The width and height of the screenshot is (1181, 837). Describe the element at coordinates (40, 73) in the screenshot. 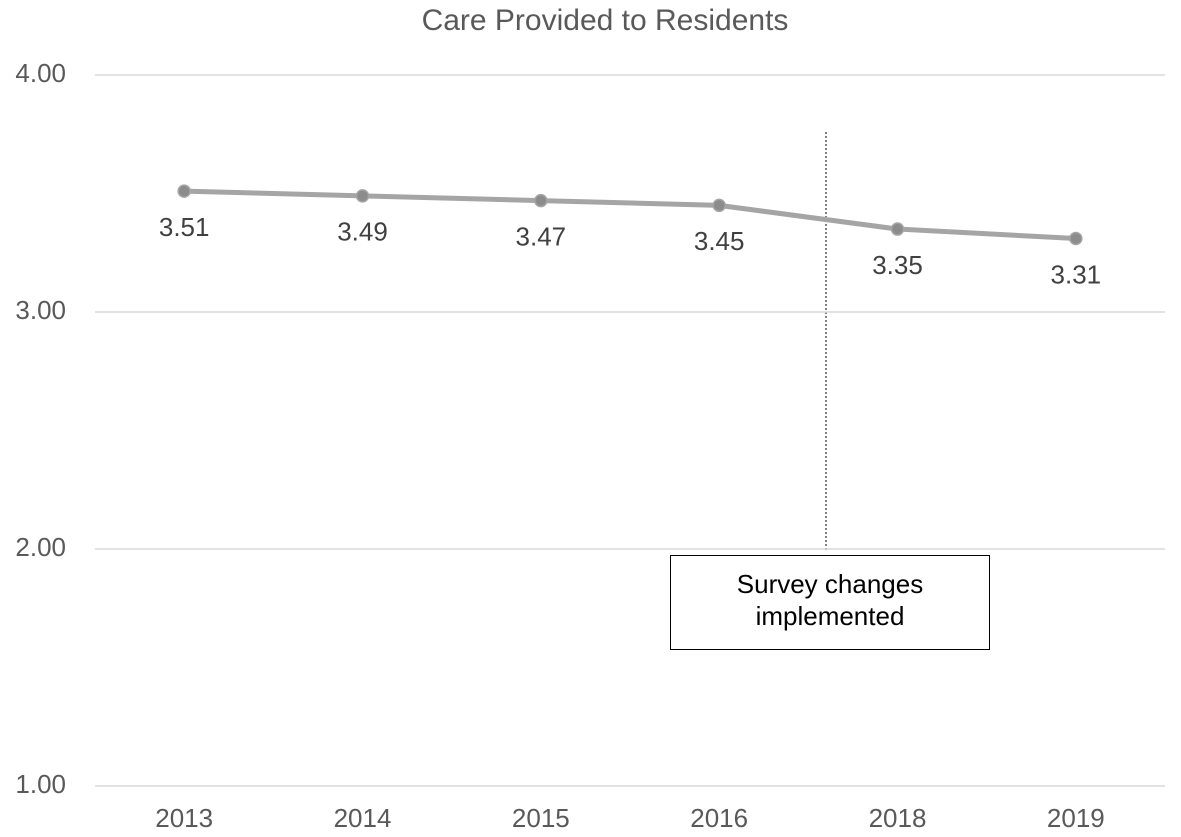

I see `y-tick-label: 4.00` at that location.